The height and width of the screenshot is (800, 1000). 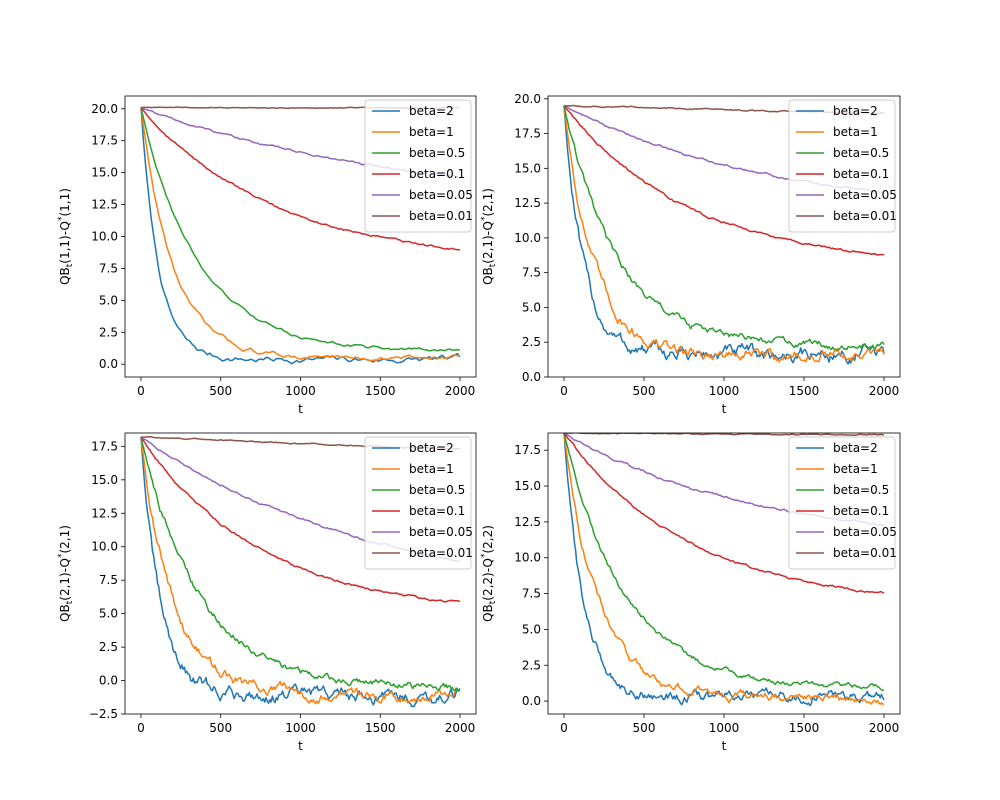 What do you see at coordinates (103, 714) in the screenshot?
I see `y-tick-label: −2.5` at bounding box center [103, 714].